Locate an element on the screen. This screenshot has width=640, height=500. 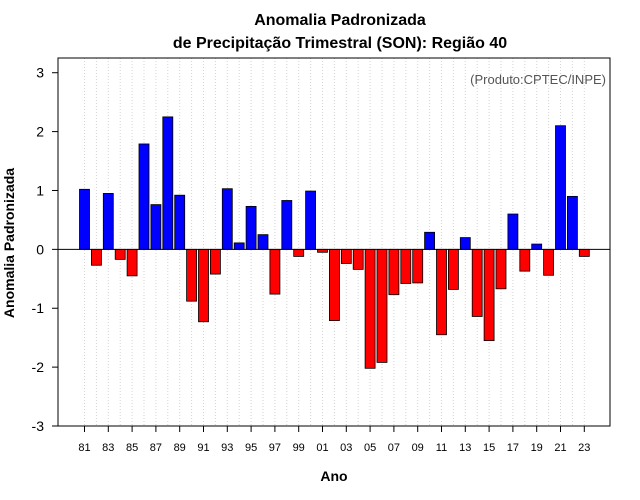
x-tick-label: 81 is located at coordinates (84, 448).